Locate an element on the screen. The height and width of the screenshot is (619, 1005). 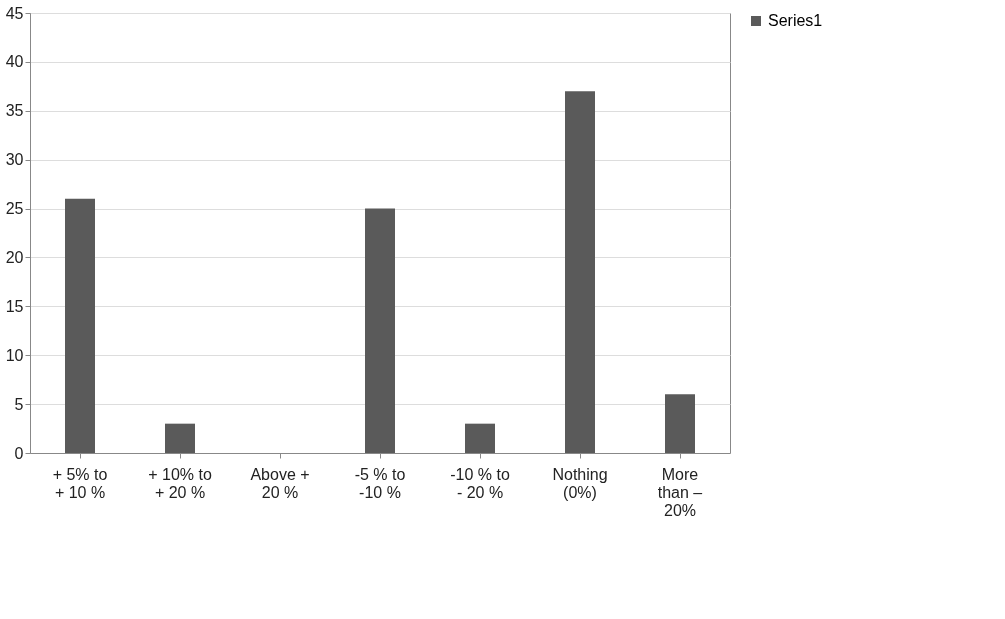
y-tick-label: 40 is located at coordinates (14, 62).